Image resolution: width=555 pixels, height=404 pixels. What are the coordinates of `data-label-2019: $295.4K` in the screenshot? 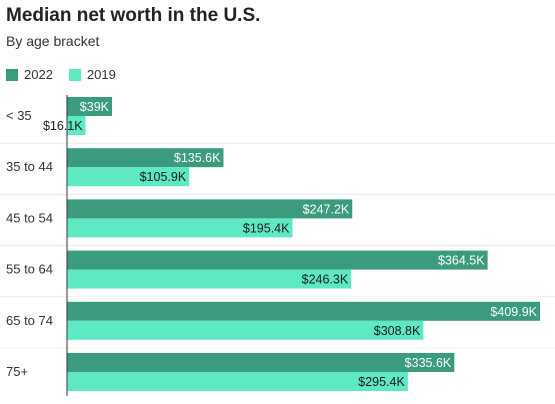 It's located at (381, 382).